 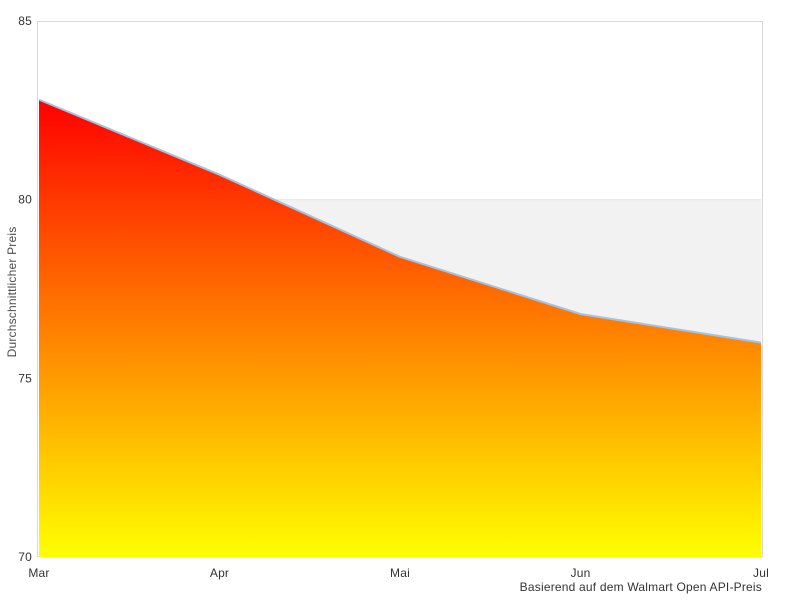 What do you see at coordinates (219, 573) in the screenshot?
I see `x-axis-tick-label: Apr` at bounding box center [219, 573].